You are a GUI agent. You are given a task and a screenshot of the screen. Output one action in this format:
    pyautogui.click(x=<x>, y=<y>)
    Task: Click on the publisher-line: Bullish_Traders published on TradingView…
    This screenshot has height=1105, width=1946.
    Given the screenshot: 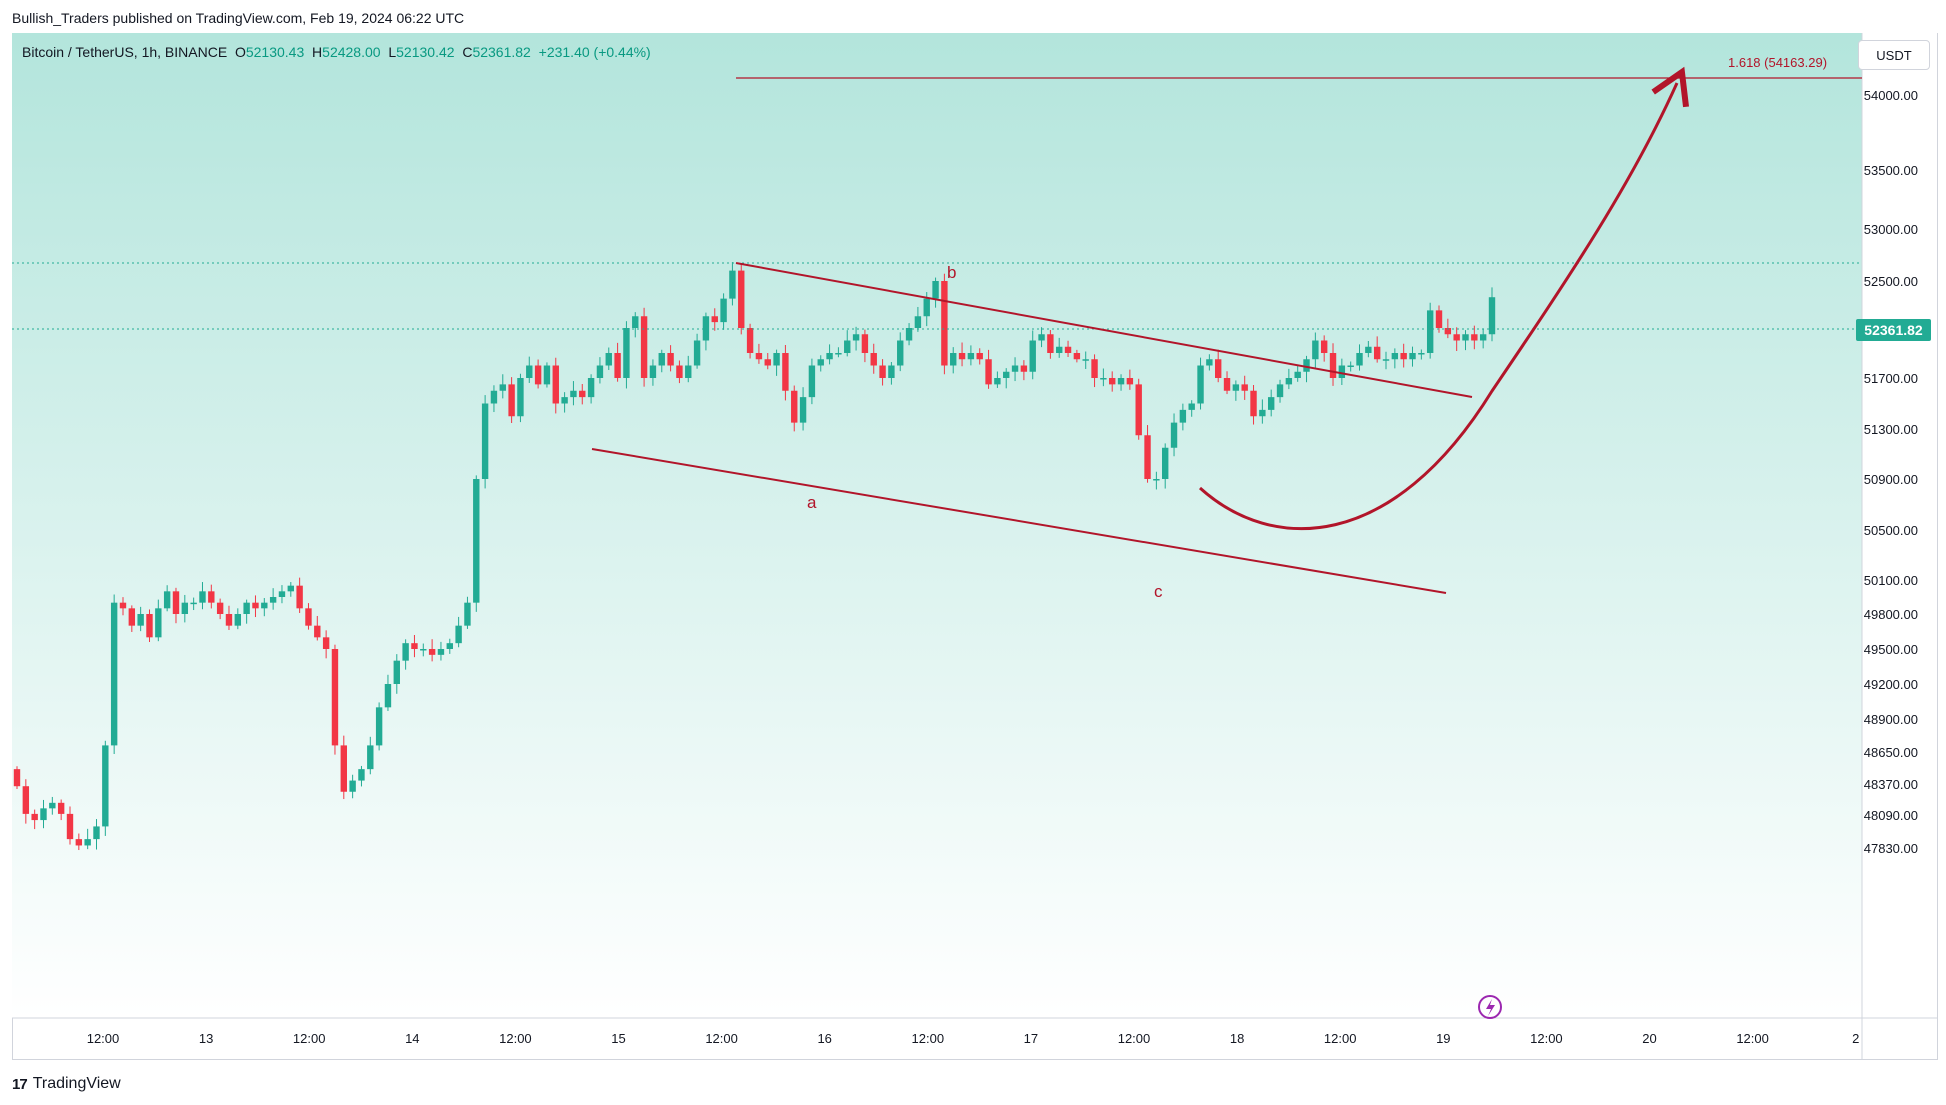 What is the action you would take?
    pyautogui.click(x=238, y=18)
    